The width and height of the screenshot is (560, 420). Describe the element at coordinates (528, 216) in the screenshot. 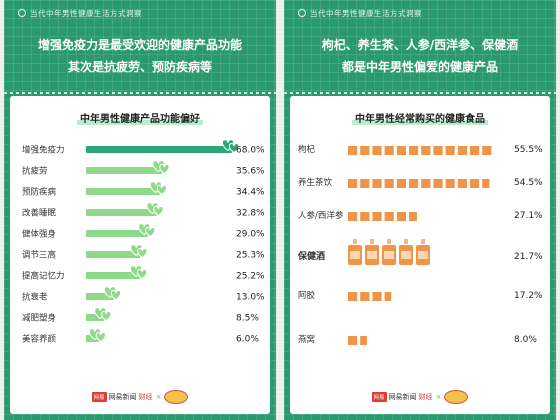

I see `value-label: 27.1%` at that location.